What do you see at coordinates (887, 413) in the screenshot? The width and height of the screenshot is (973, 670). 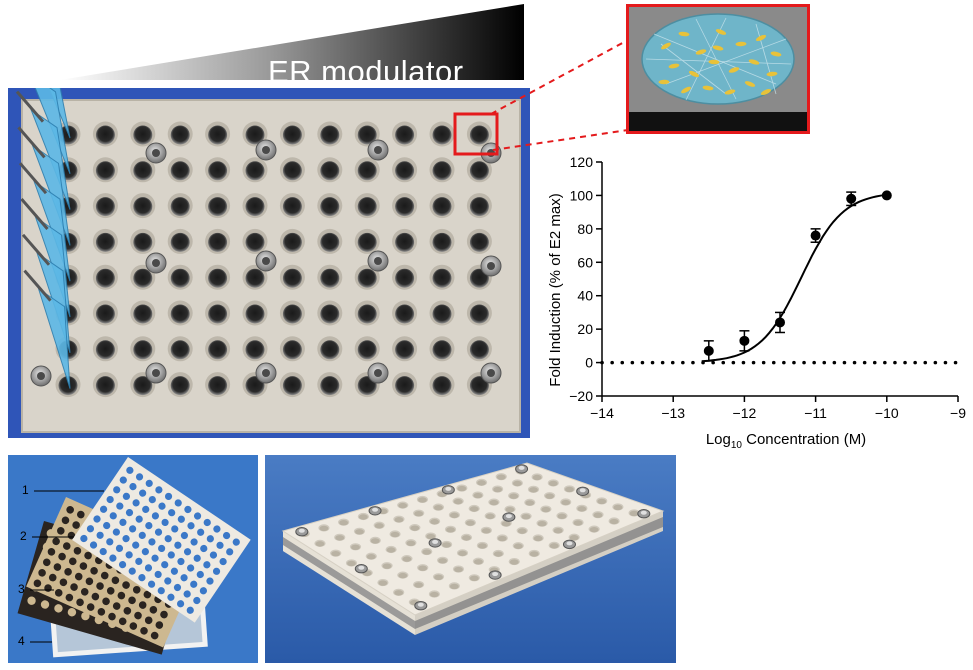 I see `x-tick-label: −10` at bounding box center [887, 413].